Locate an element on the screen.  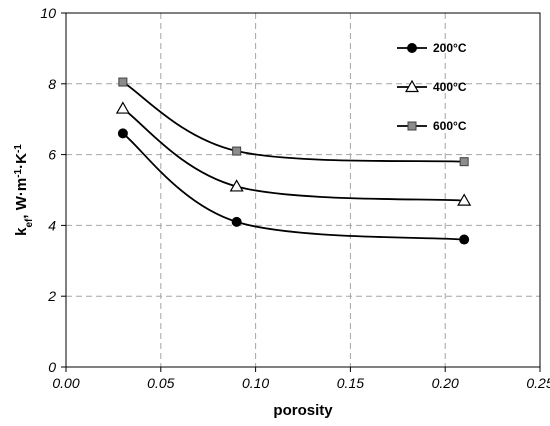
y-axis-title-mid: ·K is located at coordinates (21, 161).